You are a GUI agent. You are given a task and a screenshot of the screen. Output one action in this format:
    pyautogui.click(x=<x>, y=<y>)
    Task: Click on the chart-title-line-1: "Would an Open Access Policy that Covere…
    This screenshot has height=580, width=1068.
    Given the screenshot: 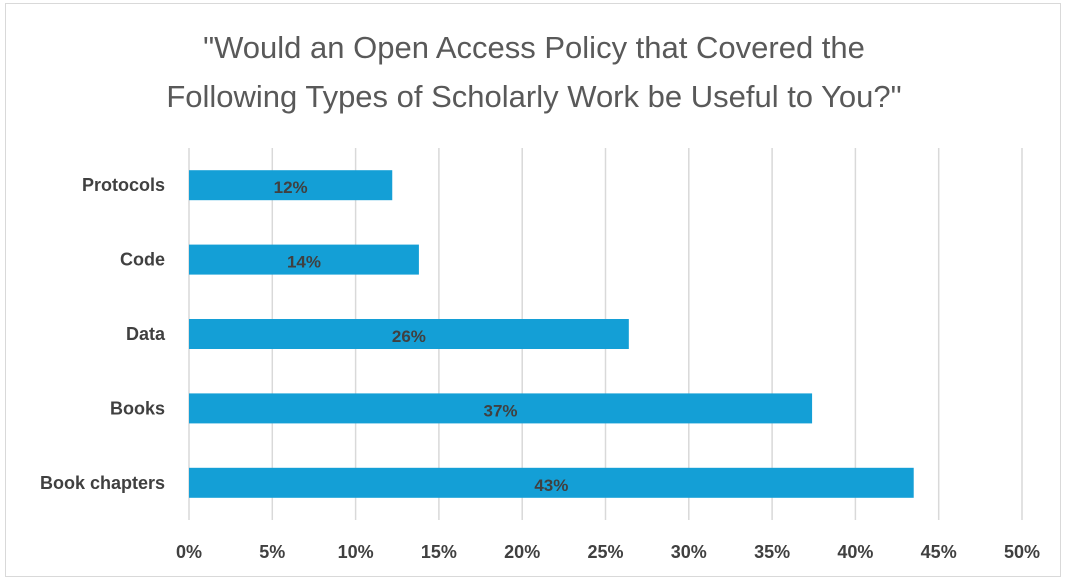 What is the action you would take?
    pyautogui.click(x=534, y=47)
    